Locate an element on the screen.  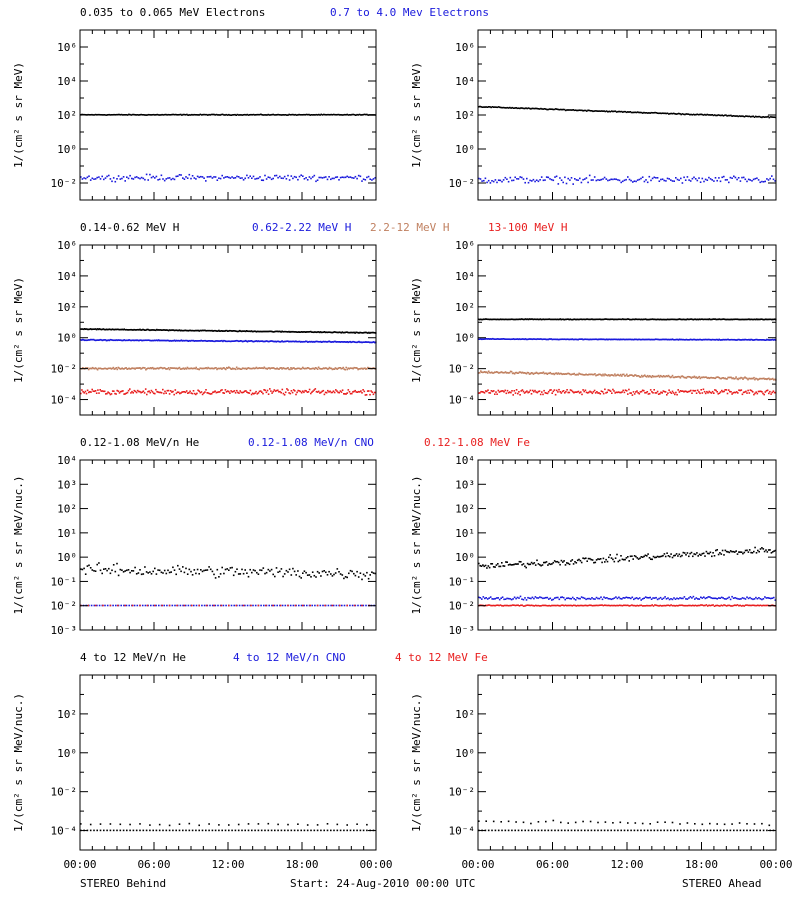
y-tick-label: 10³ is located at coordinates (465, 484).